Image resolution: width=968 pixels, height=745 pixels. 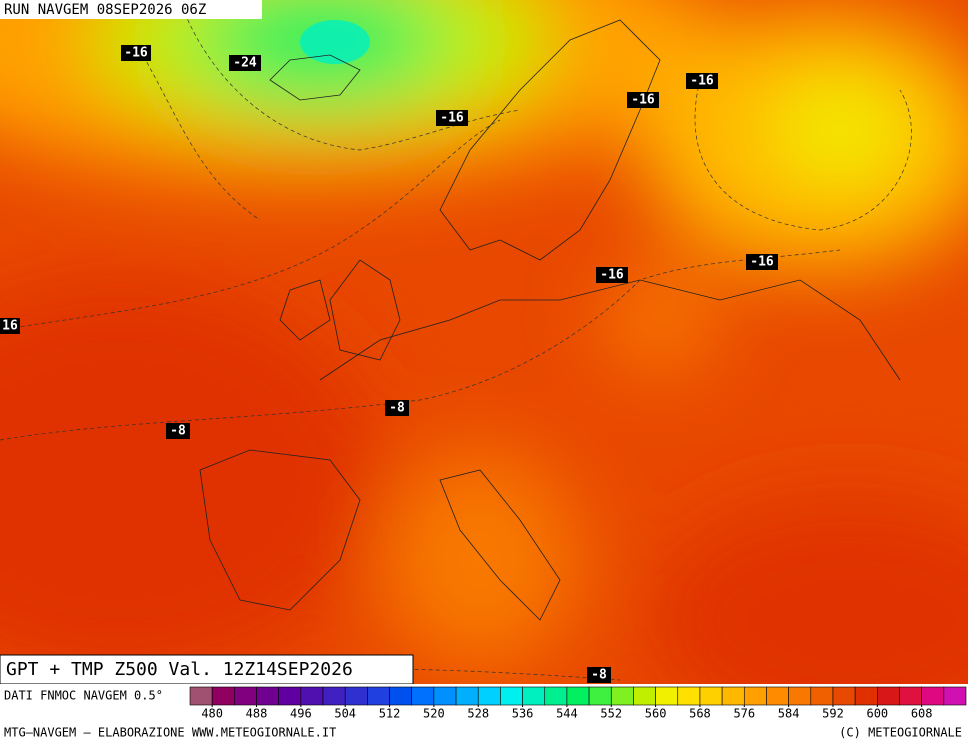 I want to click on low-center, so click(x=335, y=42).